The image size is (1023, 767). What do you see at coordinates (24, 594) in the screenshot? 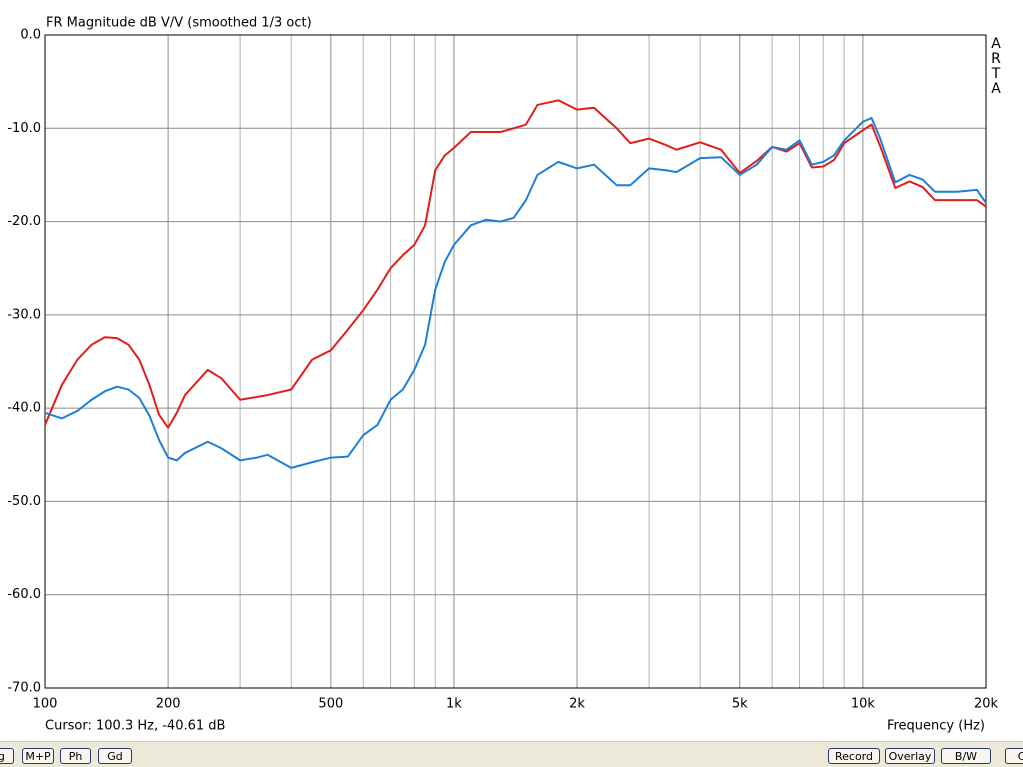
I see `y-tick-label: -60.0` at bounding box center [24, 594].